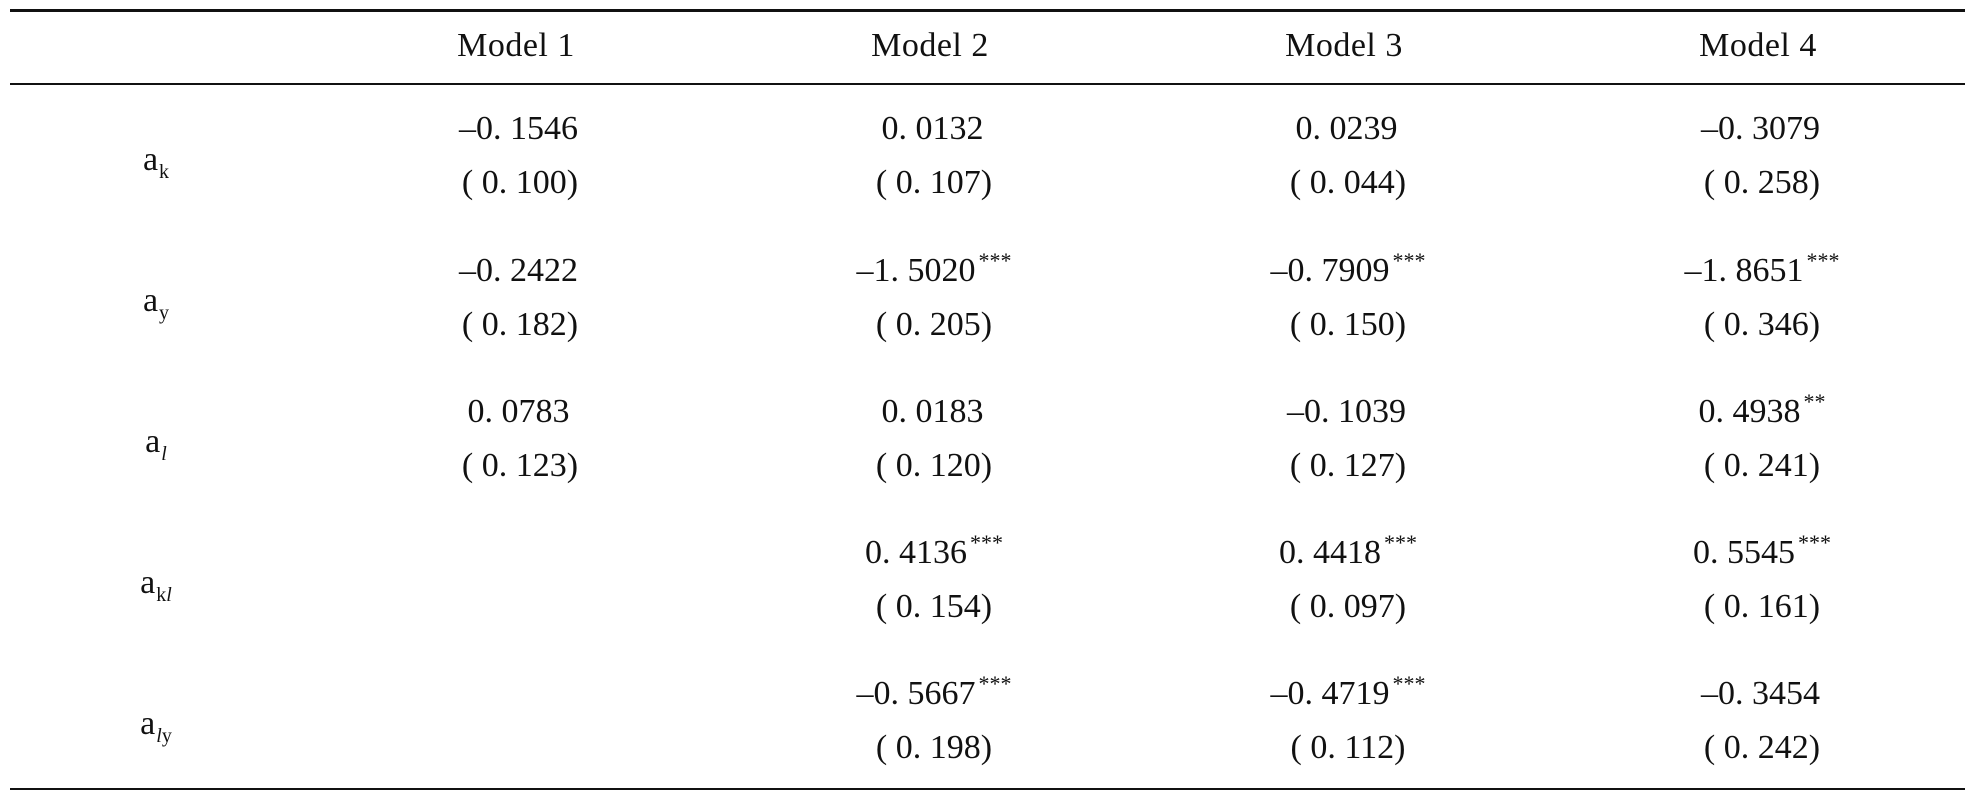  What do you see at coordinates (1762, 721) in the screenshot?
I see `cell-aly-model-4: –0. 3454 ( 0. 242)` at bounding box center [1762, 721].